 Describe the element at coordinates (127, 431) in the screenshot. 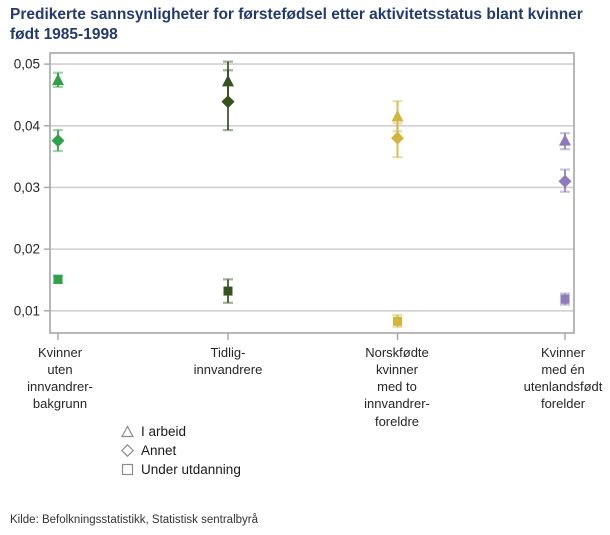

I see `triangle-icon` at that location.